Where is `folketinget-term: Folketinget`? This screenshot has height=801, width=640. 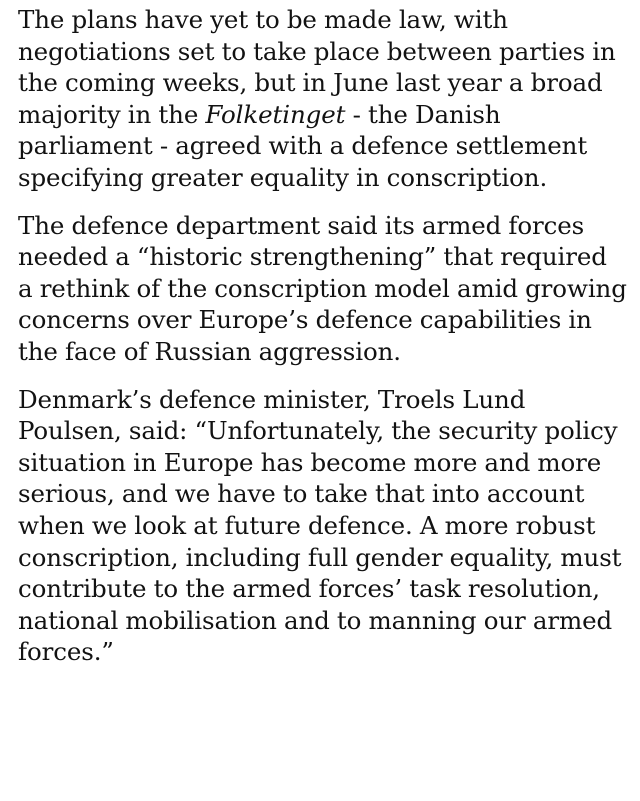
folketinget-term: Folketinget is located at coordinates (275, 114).